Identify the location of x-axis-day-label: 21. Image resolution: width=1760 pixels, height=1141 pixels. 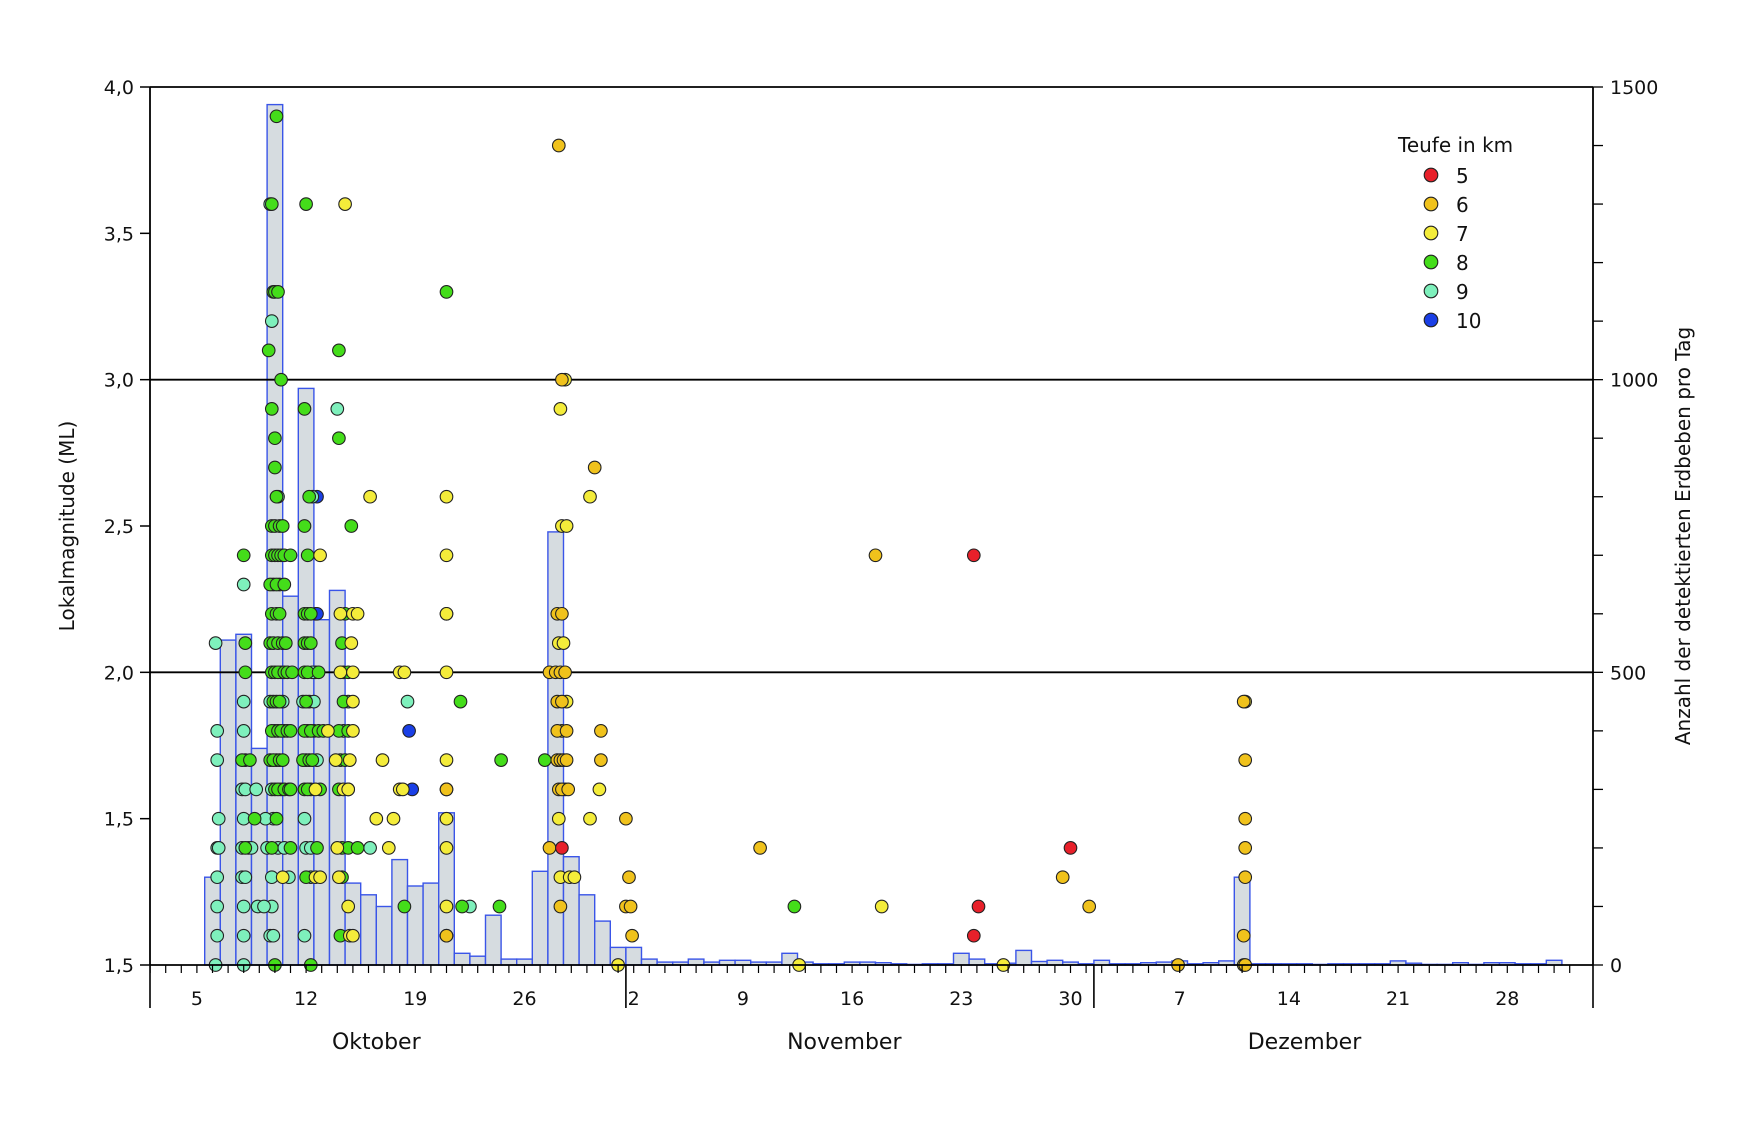
(1398, 999).